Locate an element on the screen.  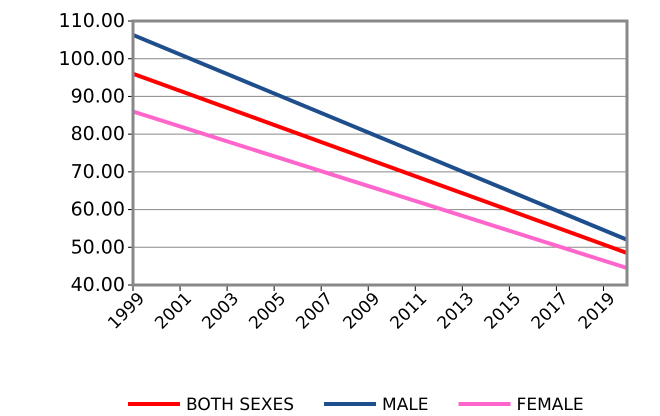
legend-label: FEMALE is located at coordinates (550, 405).